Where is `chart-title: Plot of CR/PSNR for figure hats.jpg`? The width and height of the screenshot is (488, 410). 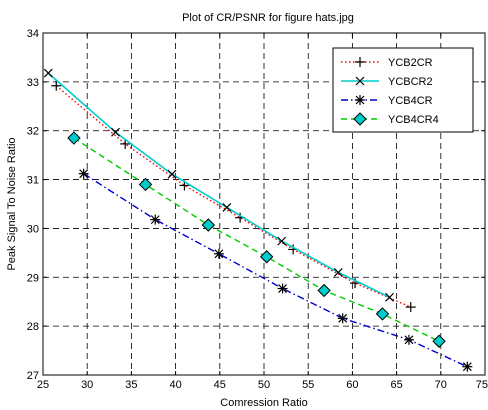 chart-title: Plot of CR/PSNR for figure hats.jpg is located at coordinates (268, 18).